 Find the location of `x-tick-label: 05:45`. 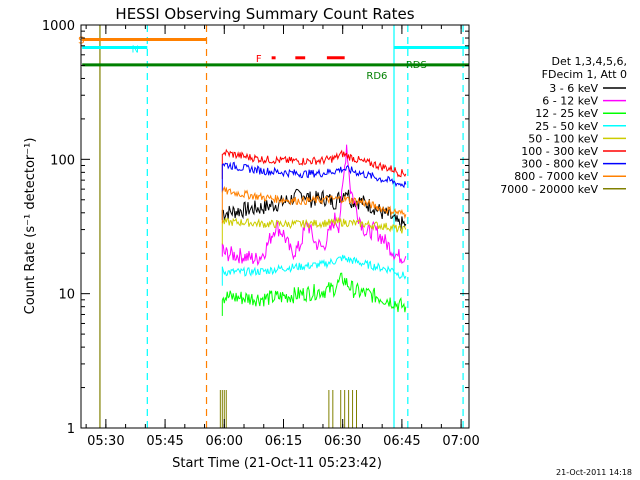

x-tick-label: 05:45 is located at coordinates (164, 441).